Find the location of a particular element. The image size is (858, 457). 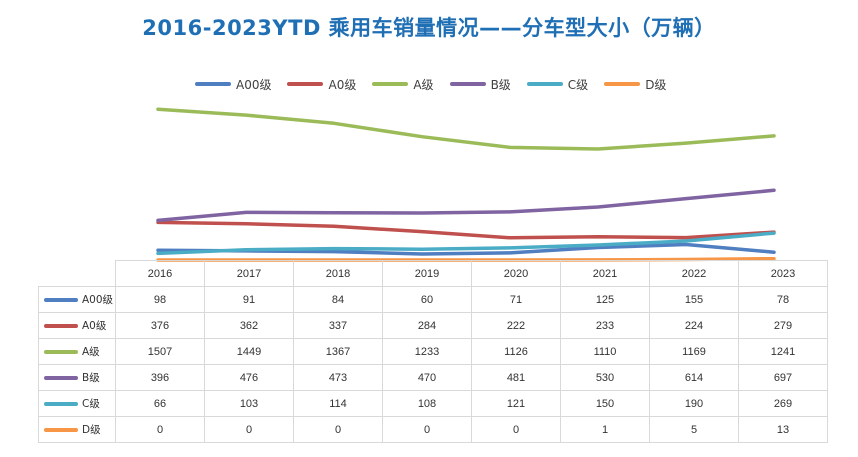

table-row: A0级 376 362 337 284 222 233 224 279 is located at coordinates (433, 325).